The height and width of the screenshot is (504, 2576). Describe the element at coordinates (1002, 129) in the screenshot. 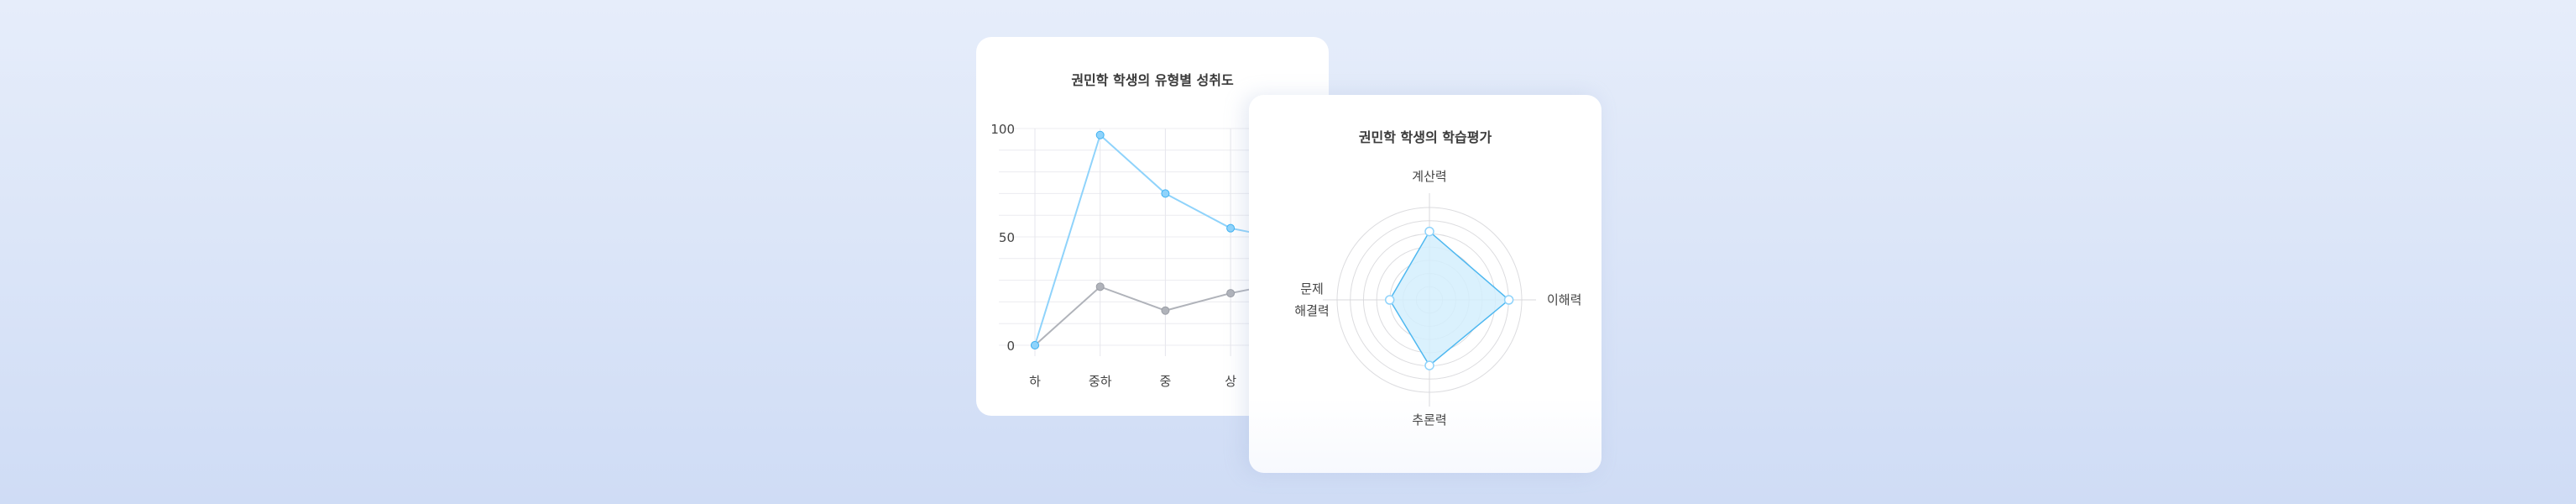

I see `y-tick-label: 100` at that location.